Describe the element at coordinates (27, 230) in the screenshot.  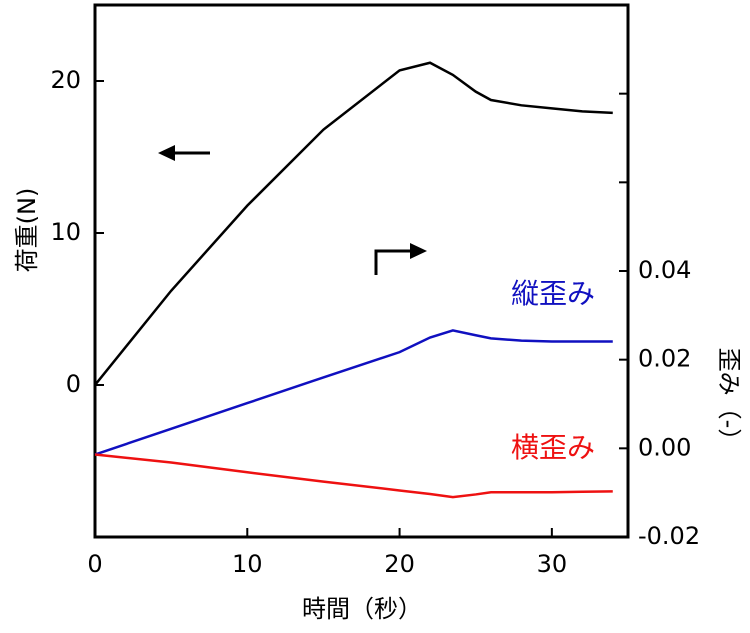
I see `y-axis-label: 荷重(N)` at that location.